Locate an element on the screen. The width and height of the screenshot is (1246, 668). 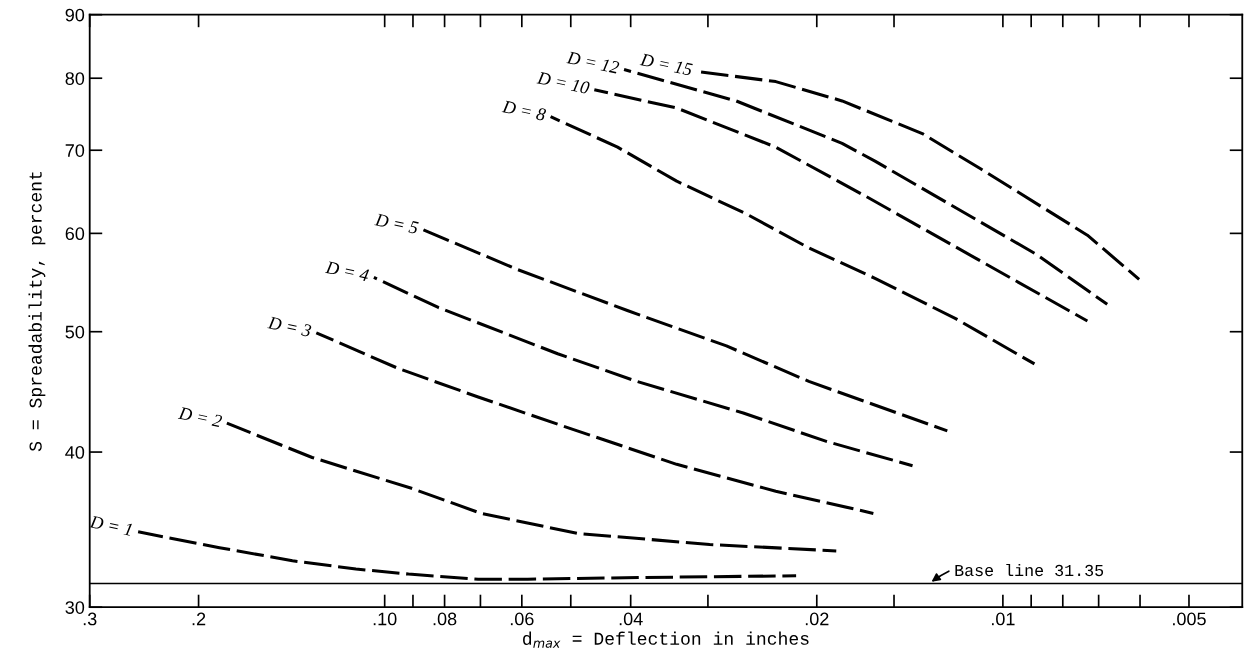
text: D = 3 is located at coordinates (289, 327).